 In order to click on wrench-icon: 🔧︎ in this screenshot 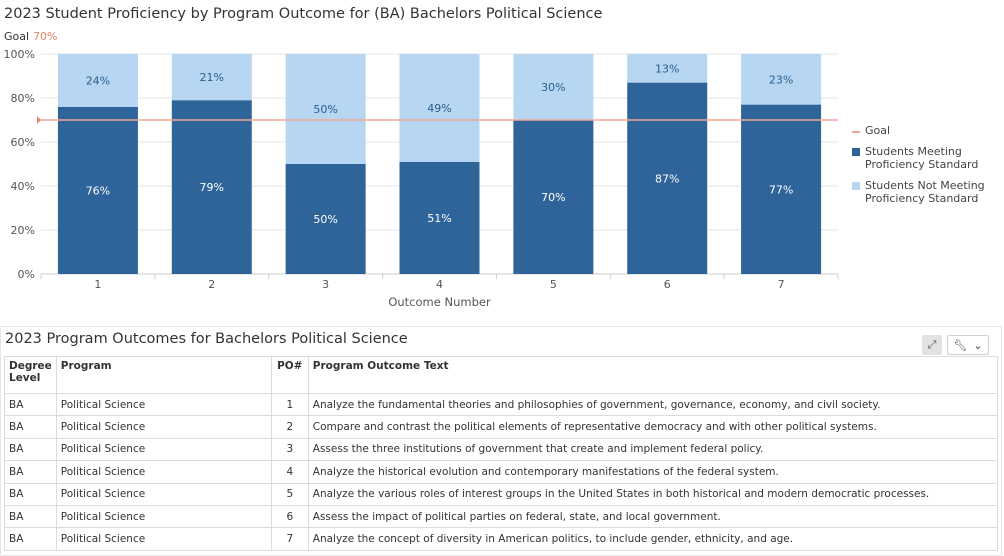, I will do `click(960, 345)`.